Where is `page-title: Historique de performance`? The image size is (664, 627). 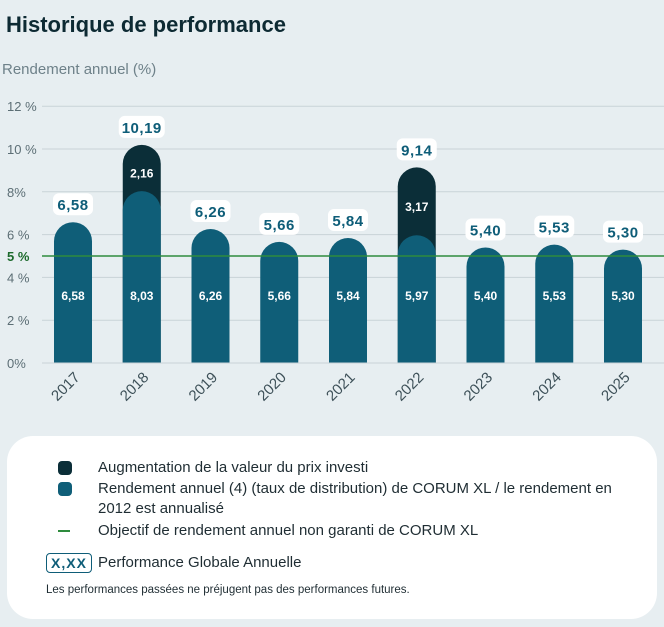
page-title: Historique de performance is located at coordinates (146, 24).